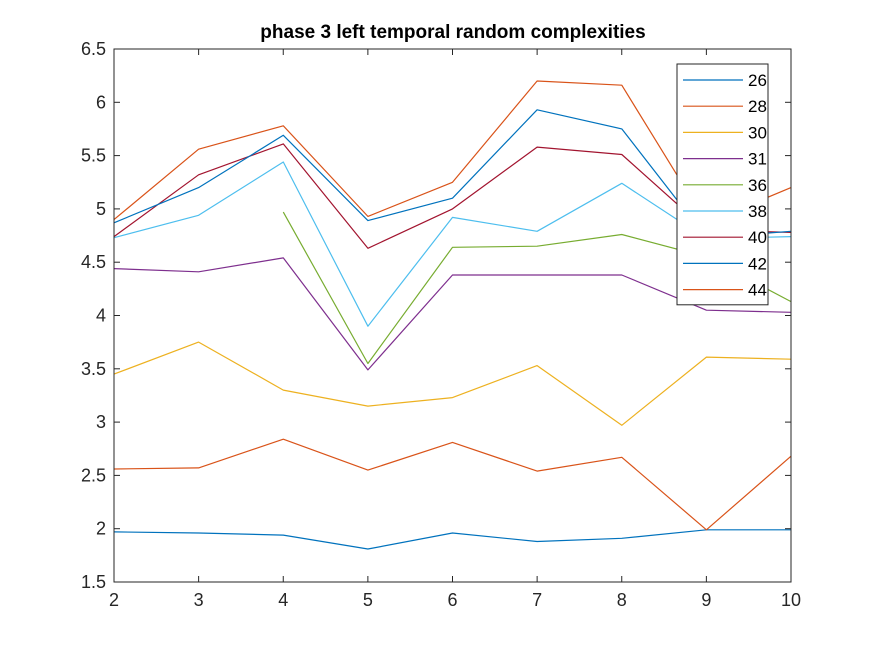  What do you see at coordinates (757, 132) in the screenshot?
I see `legend-label: 30` at bounding box center [757, 132].